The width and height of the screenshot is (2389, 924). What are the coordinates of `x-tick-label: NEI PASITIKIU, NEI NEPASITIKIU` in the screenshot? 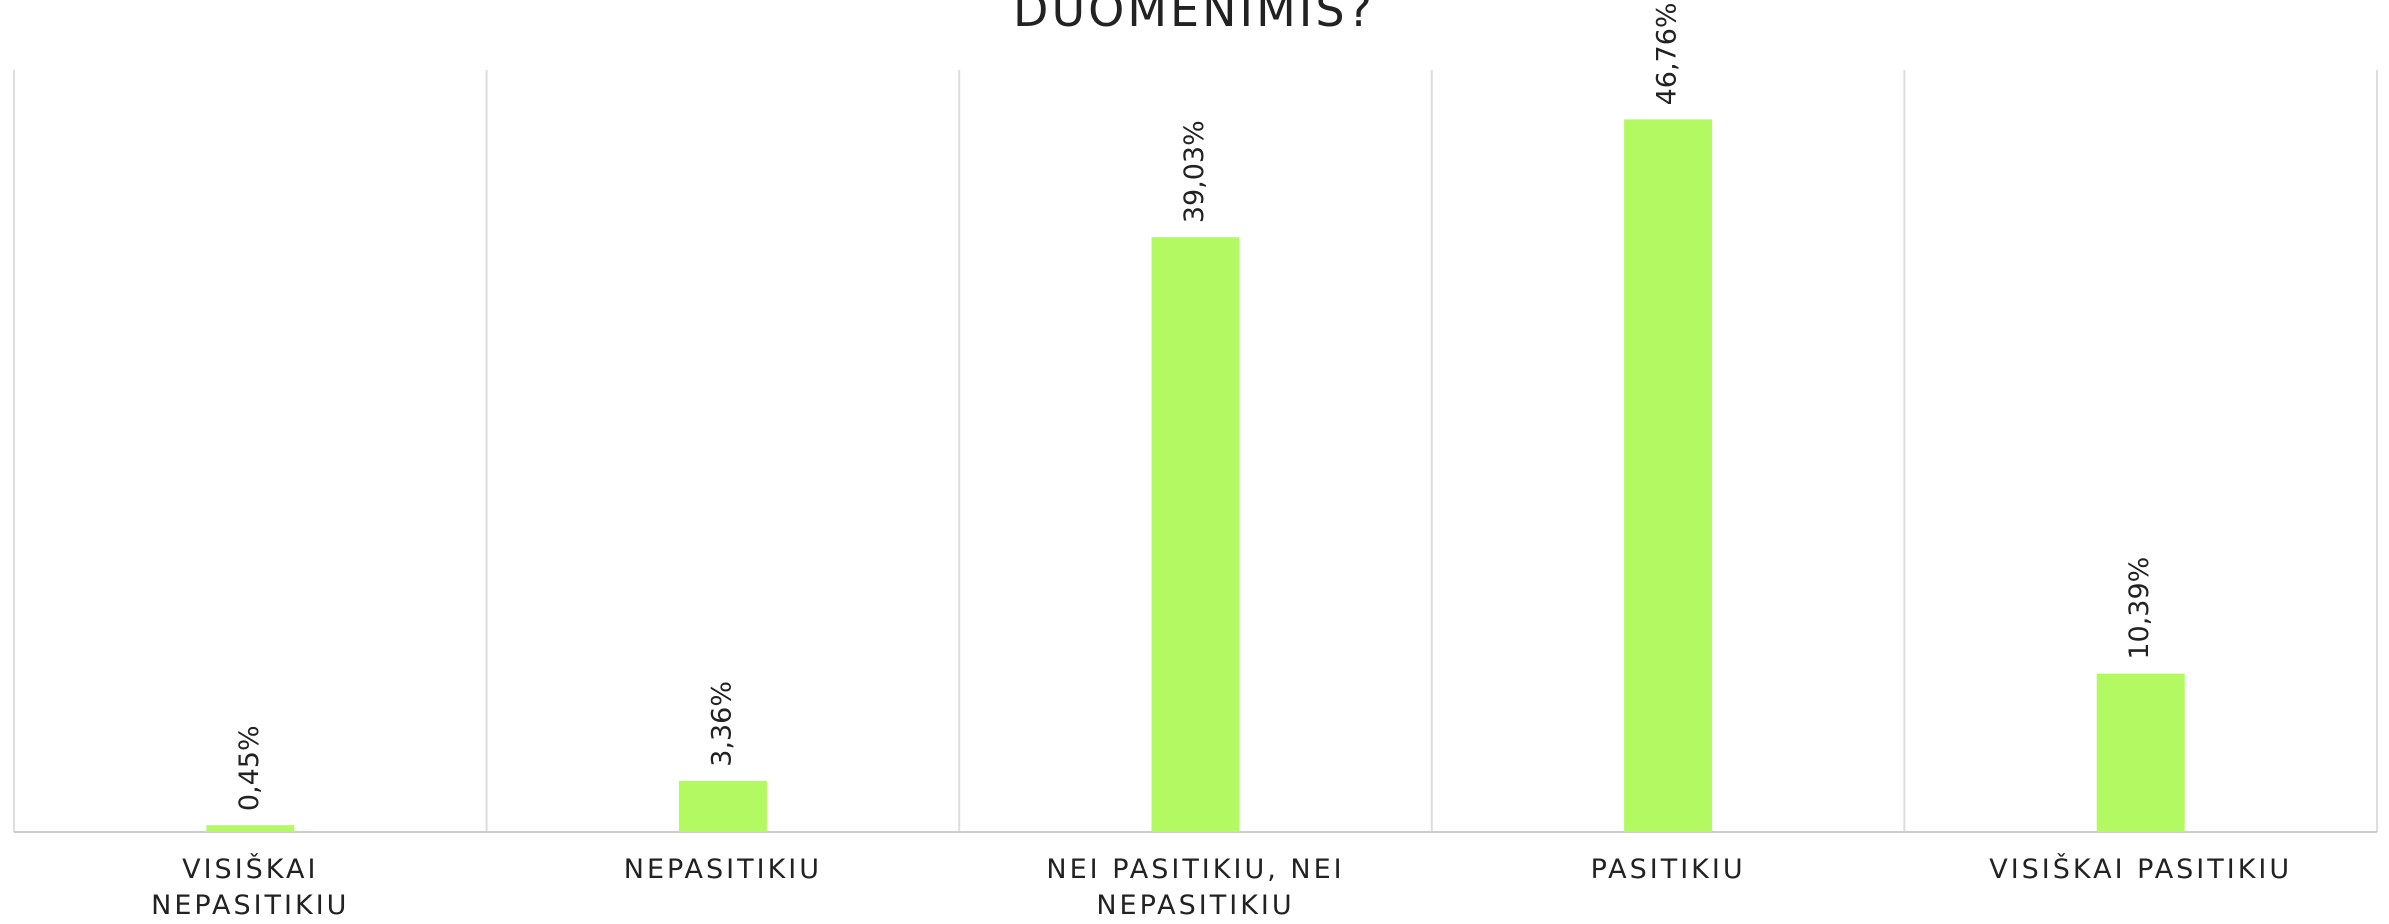 It's located at (1195, 887).